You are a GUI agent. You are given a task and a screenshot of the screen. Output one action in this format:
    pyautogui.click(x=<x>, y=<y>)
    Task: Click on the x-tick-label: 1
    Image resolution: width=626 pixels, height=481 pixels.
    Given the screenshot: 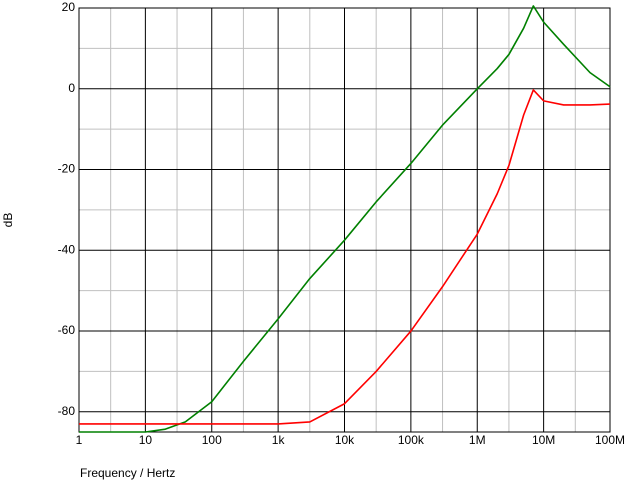 What is the action you would take?
    pyautogui.click(x=79, y=440)
    